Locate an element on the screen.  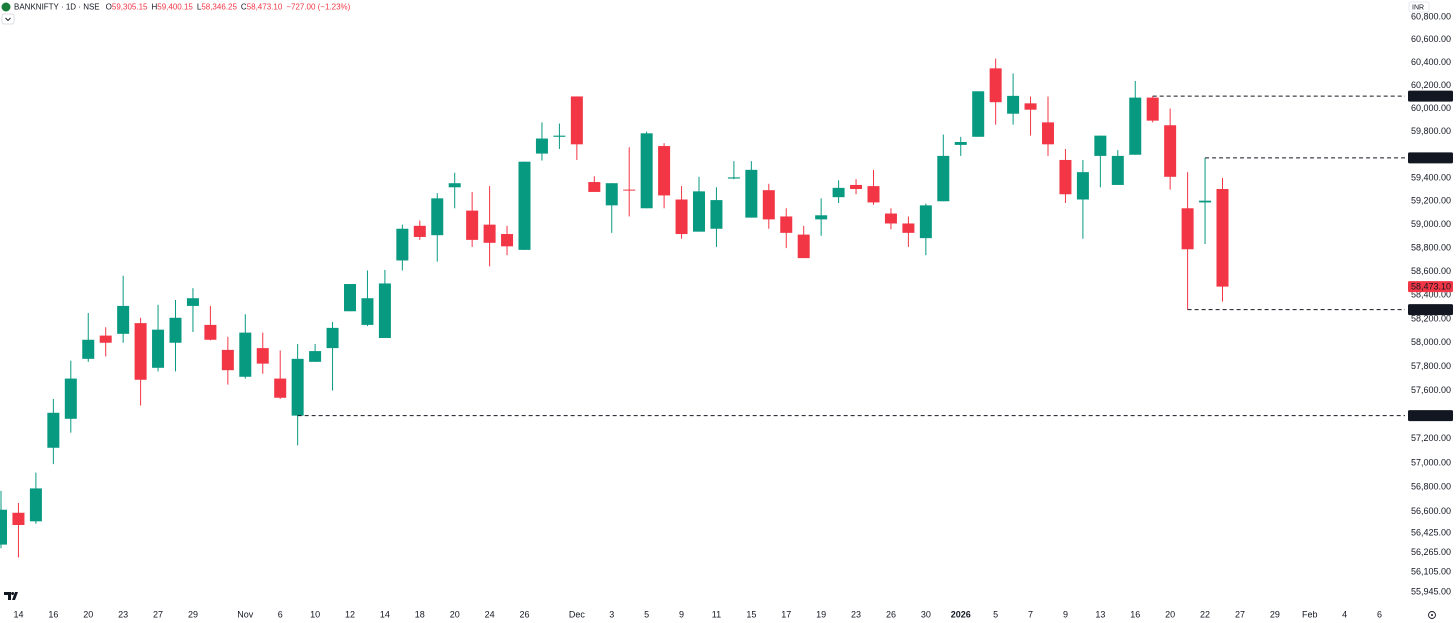
ohlc-value: 58,473.10 is located at coordinates (265, 7).